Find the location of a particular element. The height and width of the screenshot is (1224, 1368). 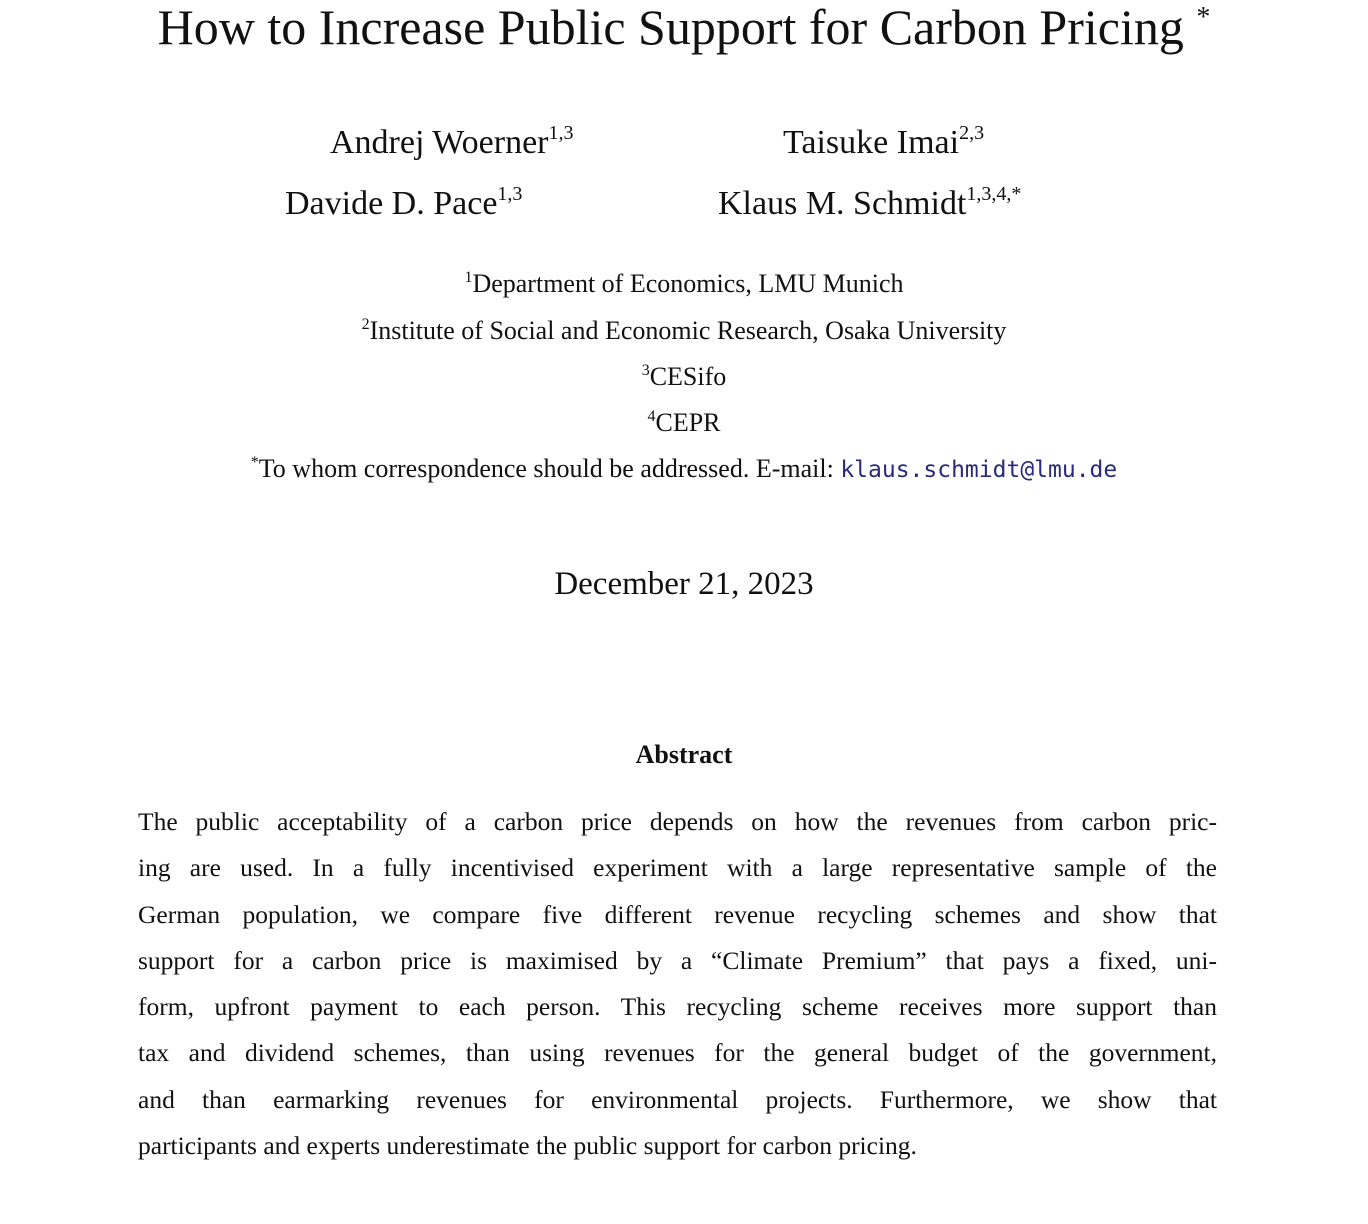

affiliation-text: CEPR is located at coordinates (688, 422).